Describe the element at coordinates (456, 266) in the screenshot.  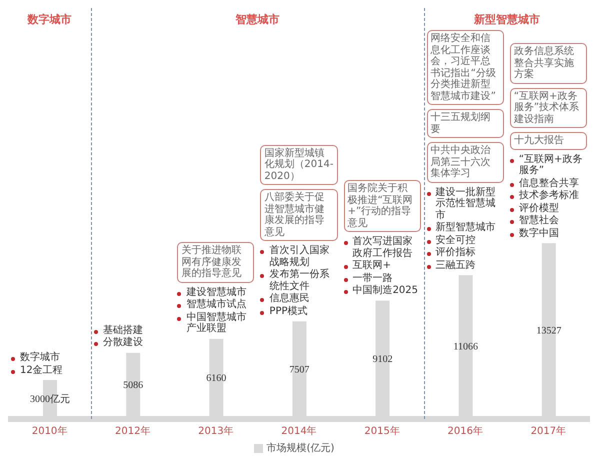
I see `annotation: 三融五跨` at that location.